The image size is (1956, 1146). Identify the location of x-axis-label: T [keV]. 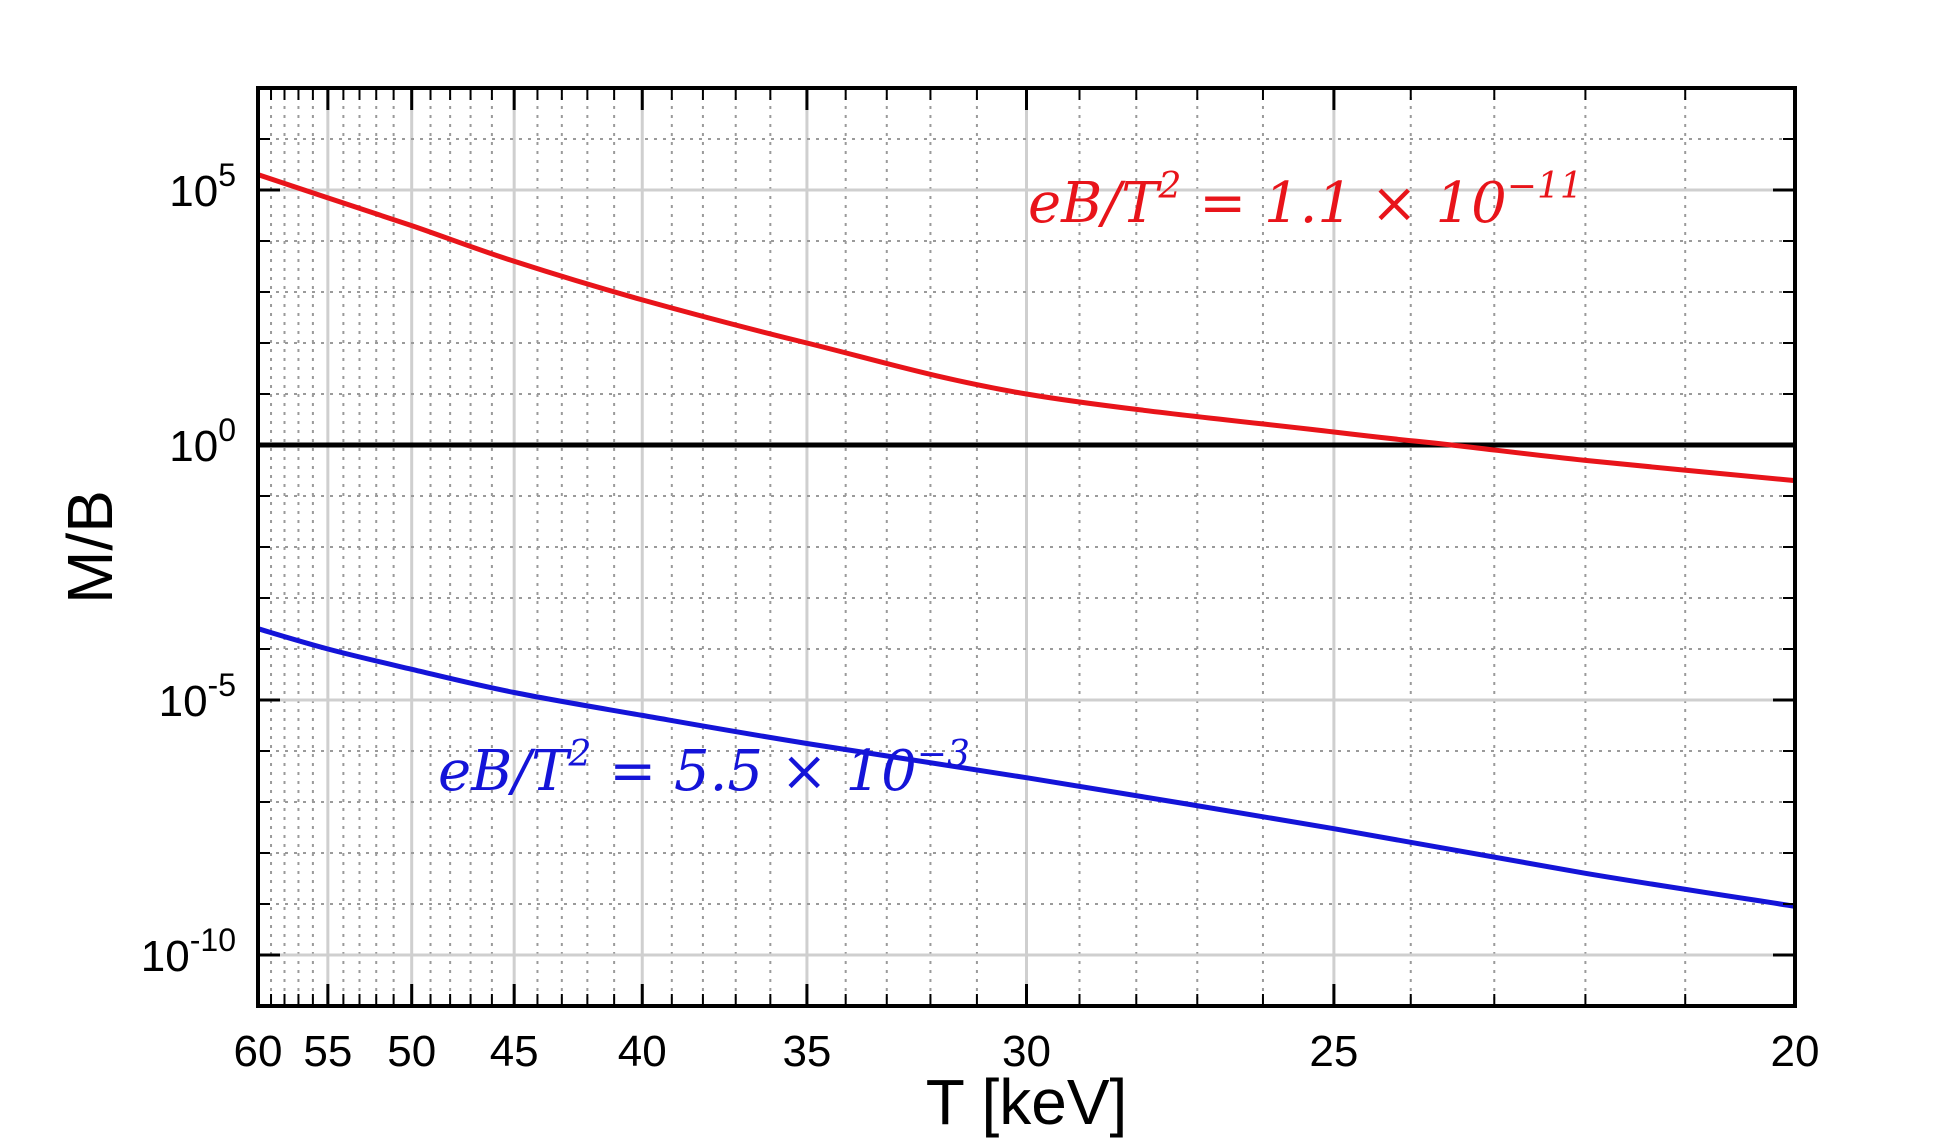
(1027, 1102).